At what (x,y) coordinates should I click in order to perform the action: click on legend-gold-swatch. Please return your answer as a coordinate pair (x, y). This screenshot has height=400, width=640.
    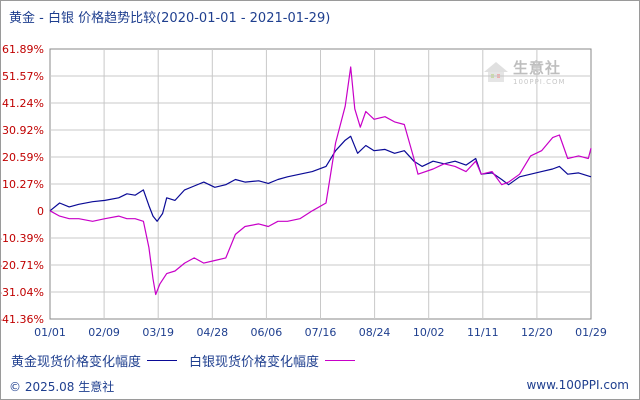
    Looking at the image, I should click on (162, 360).